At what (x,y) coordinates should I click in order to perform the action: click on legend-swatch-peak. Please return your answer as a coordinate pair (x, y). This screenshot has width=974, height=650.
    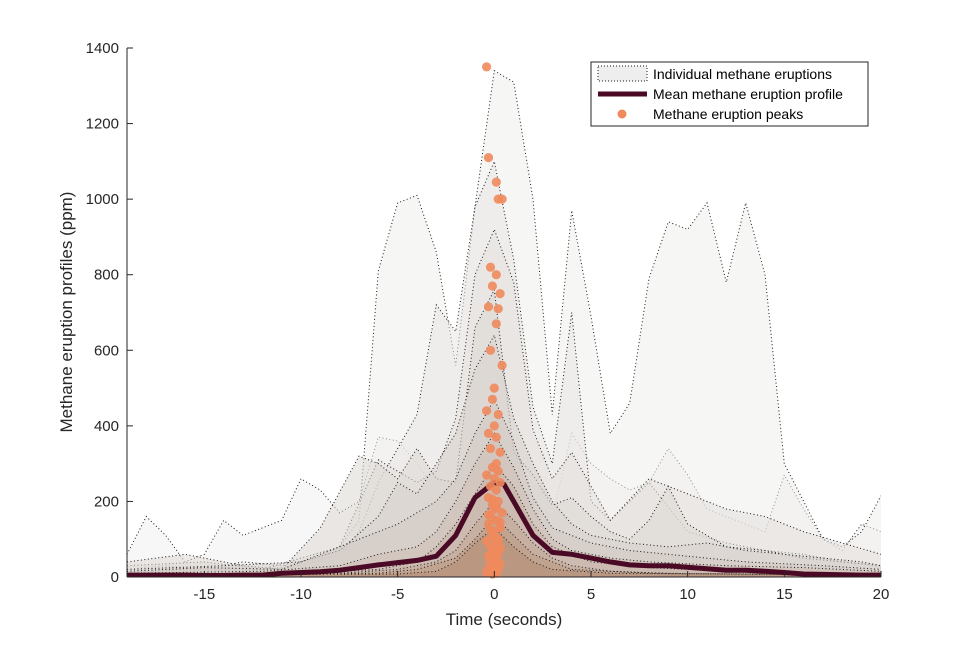
    Looking at the image, I should click on (622, 114).